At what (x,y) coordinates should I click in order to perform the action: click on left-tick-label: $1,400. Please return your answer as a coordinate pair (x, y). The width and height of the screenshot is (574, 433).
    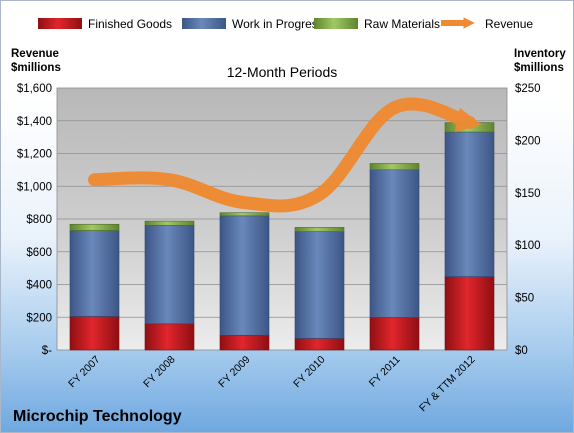
    Looking at the image, I should click on (34, 122).